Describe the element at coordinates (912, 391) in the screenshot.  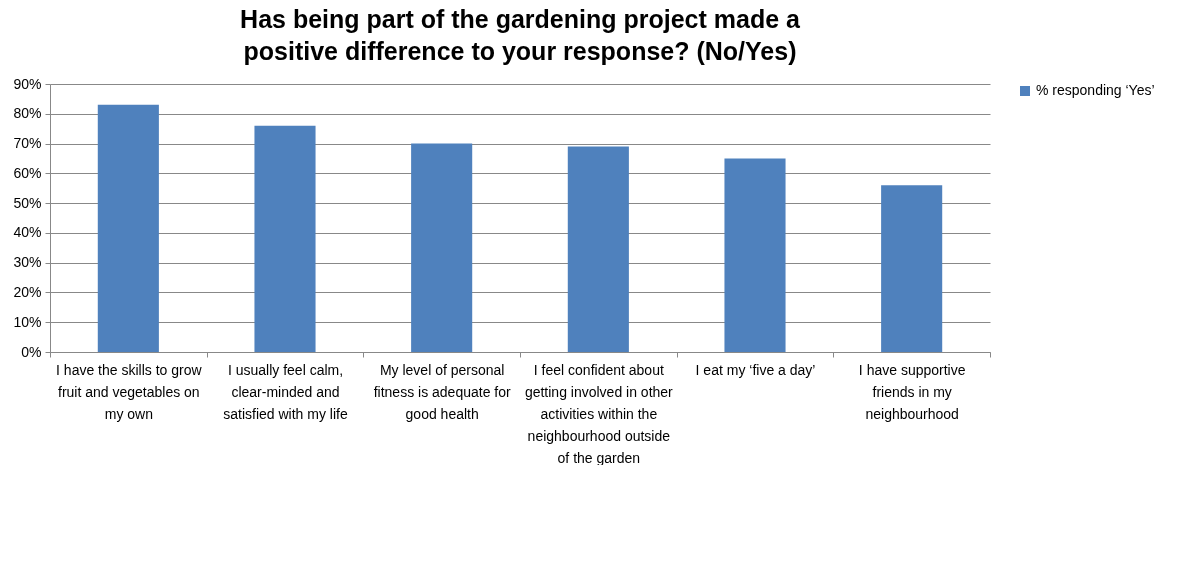
I see `x-tick-label: I have supportive friends in my neighbourhood` at that location.